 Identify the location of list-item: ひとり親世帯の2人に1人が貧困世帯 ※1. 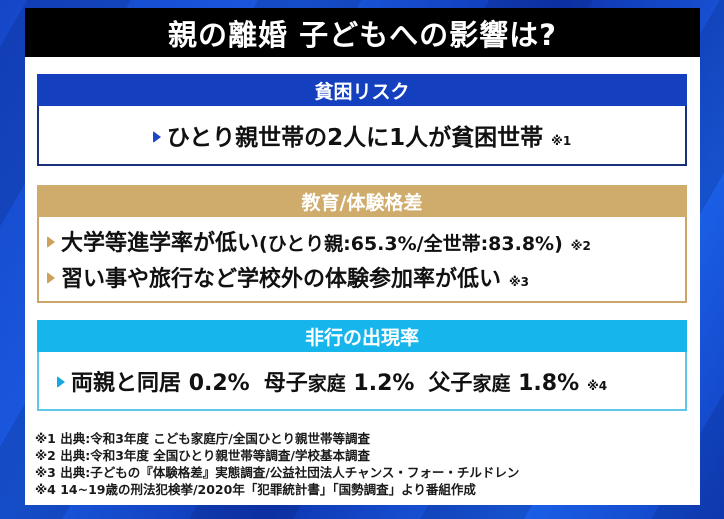
(362, 135).